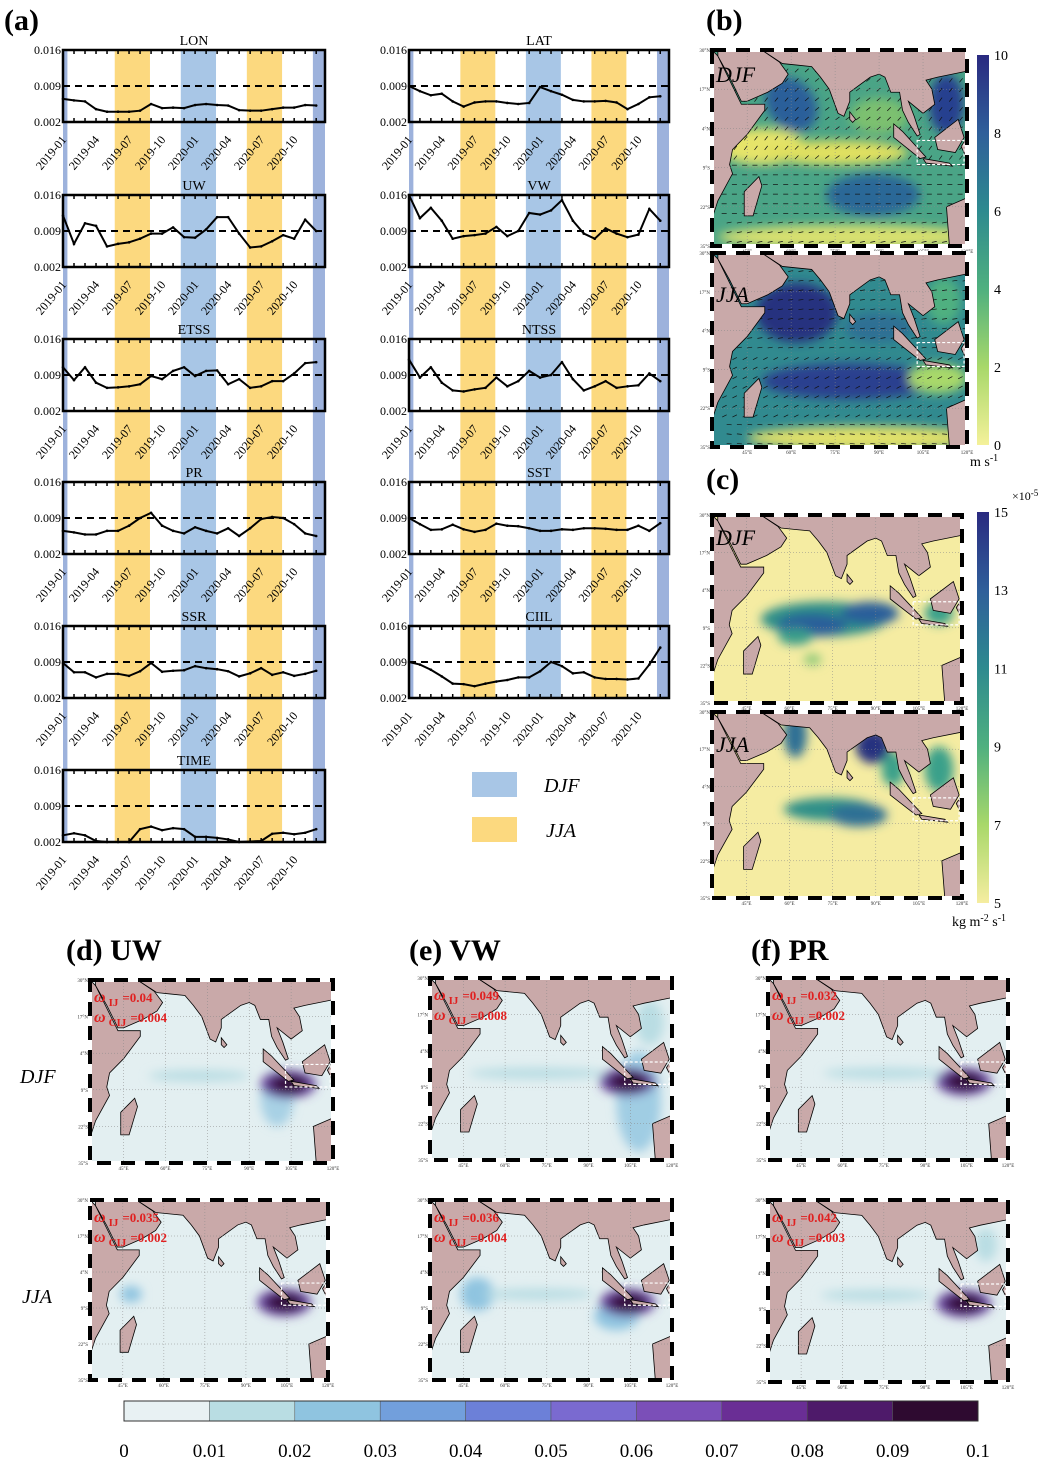 The height and width of the screenshot is (1476, 1058). What do you see at coordinates (704, 750) in the screenshot?
I see `lat-tick-label: 17°N` at bounding box center [704, 750].